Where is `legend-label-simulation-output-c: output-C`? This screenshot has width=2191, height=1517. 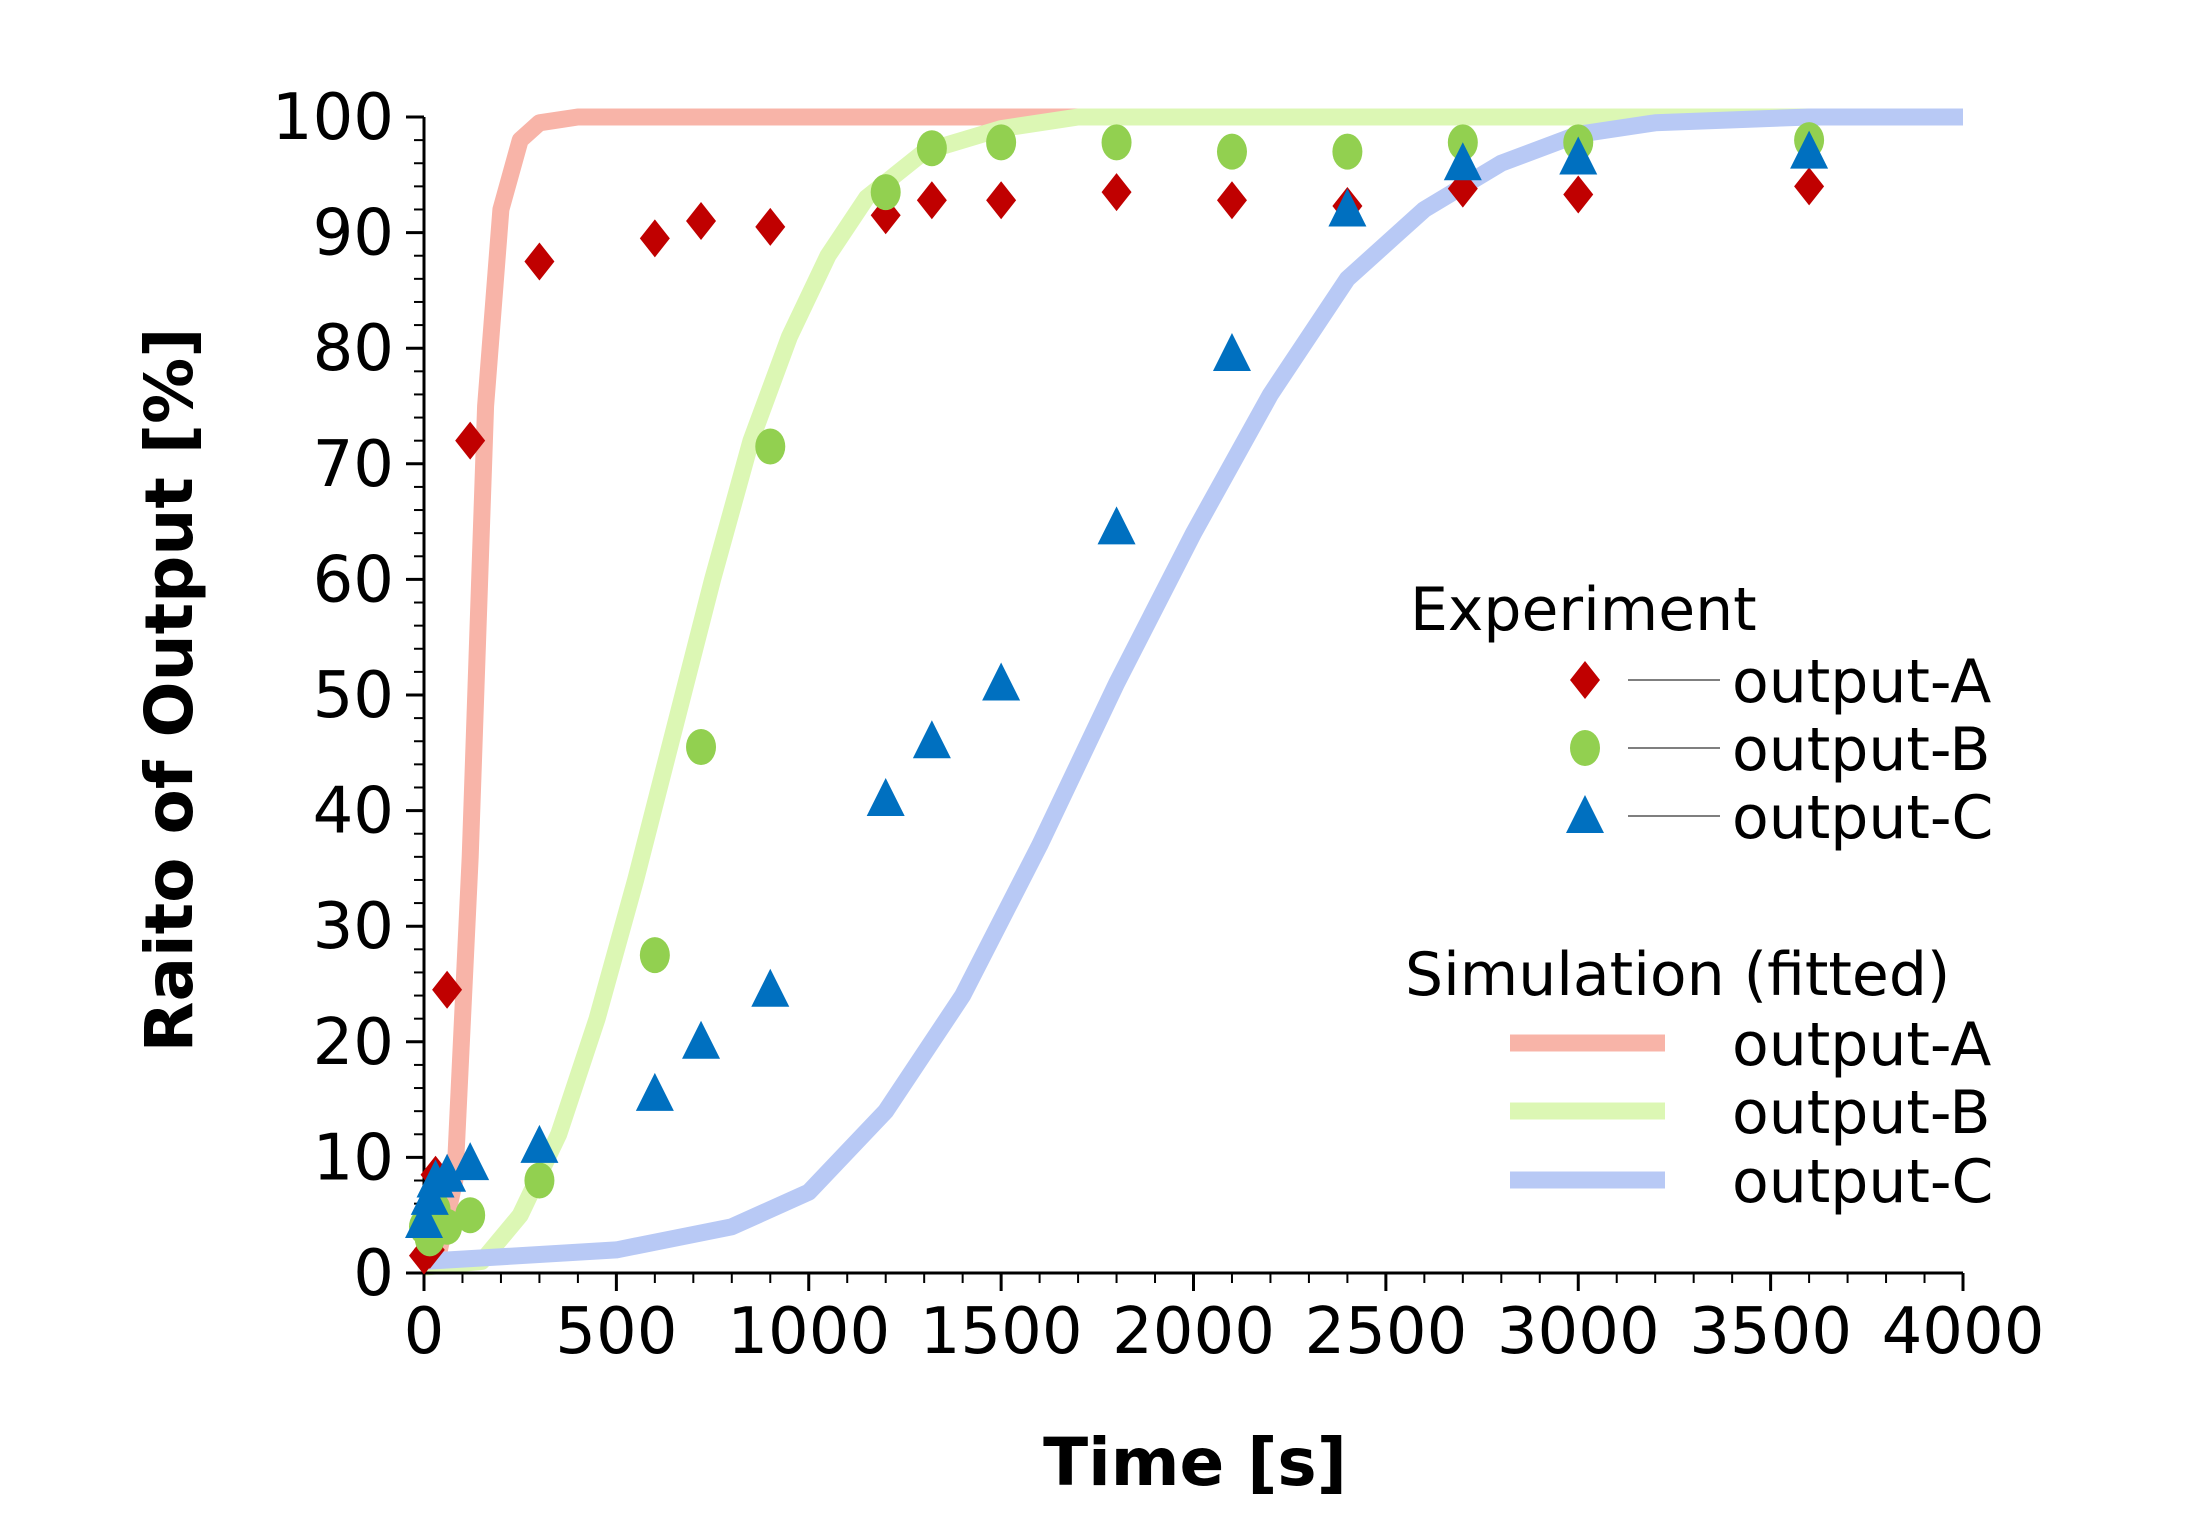 legend-label-simulation-output-c: output-C is located at coordinates (1862, 1182).